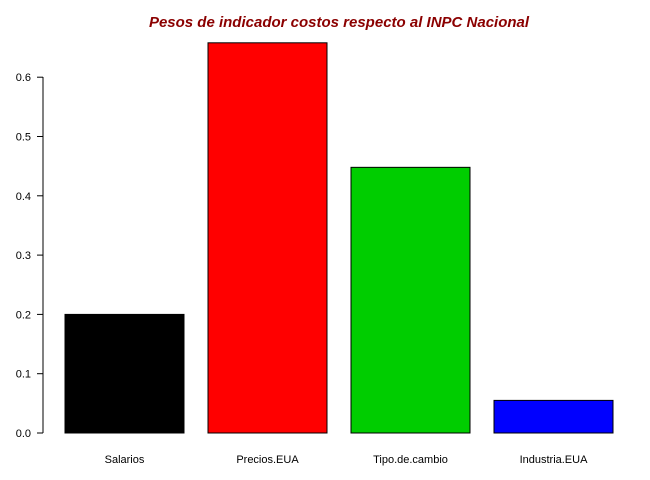 The width and height of the screenshot is (650, 480). What do you see at coordinates (23, 375) in the screenshot?
I see `y-tick-label: 0.1` at bounding box center [23, 375].